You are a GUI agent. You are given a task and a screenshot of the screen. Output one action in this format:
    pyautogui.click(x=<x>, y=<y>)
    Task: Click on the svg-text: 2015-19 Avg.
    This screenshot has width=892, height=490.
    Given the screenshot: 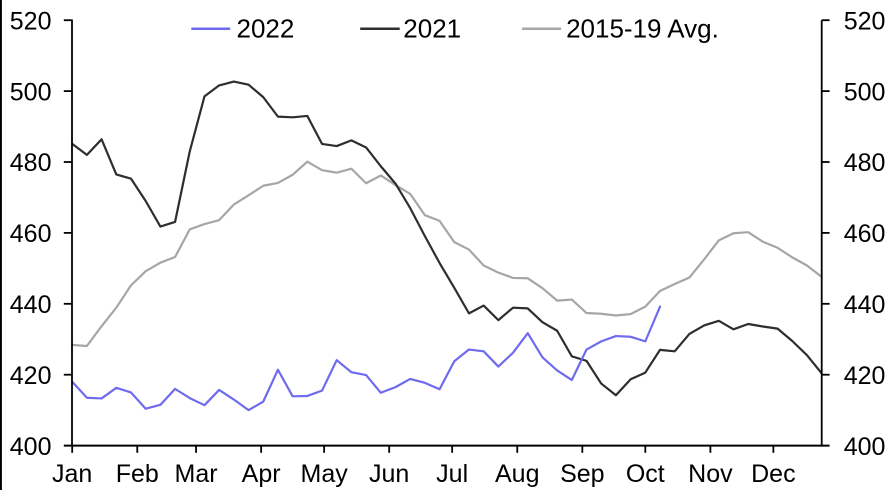 What is the action you would take?
    pyautogui.click(x=642, y=29)
    